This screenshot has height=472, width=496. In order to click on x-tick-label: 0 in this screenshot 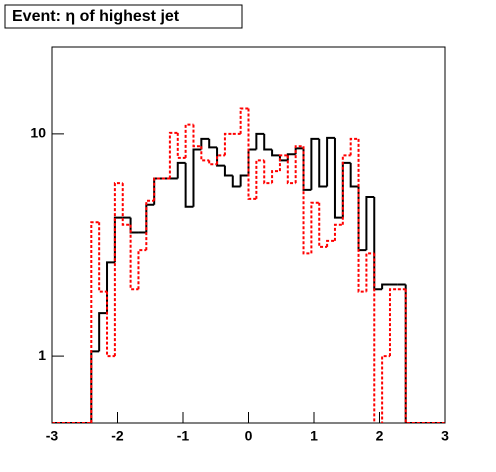, I will do `click(249, 436)`.